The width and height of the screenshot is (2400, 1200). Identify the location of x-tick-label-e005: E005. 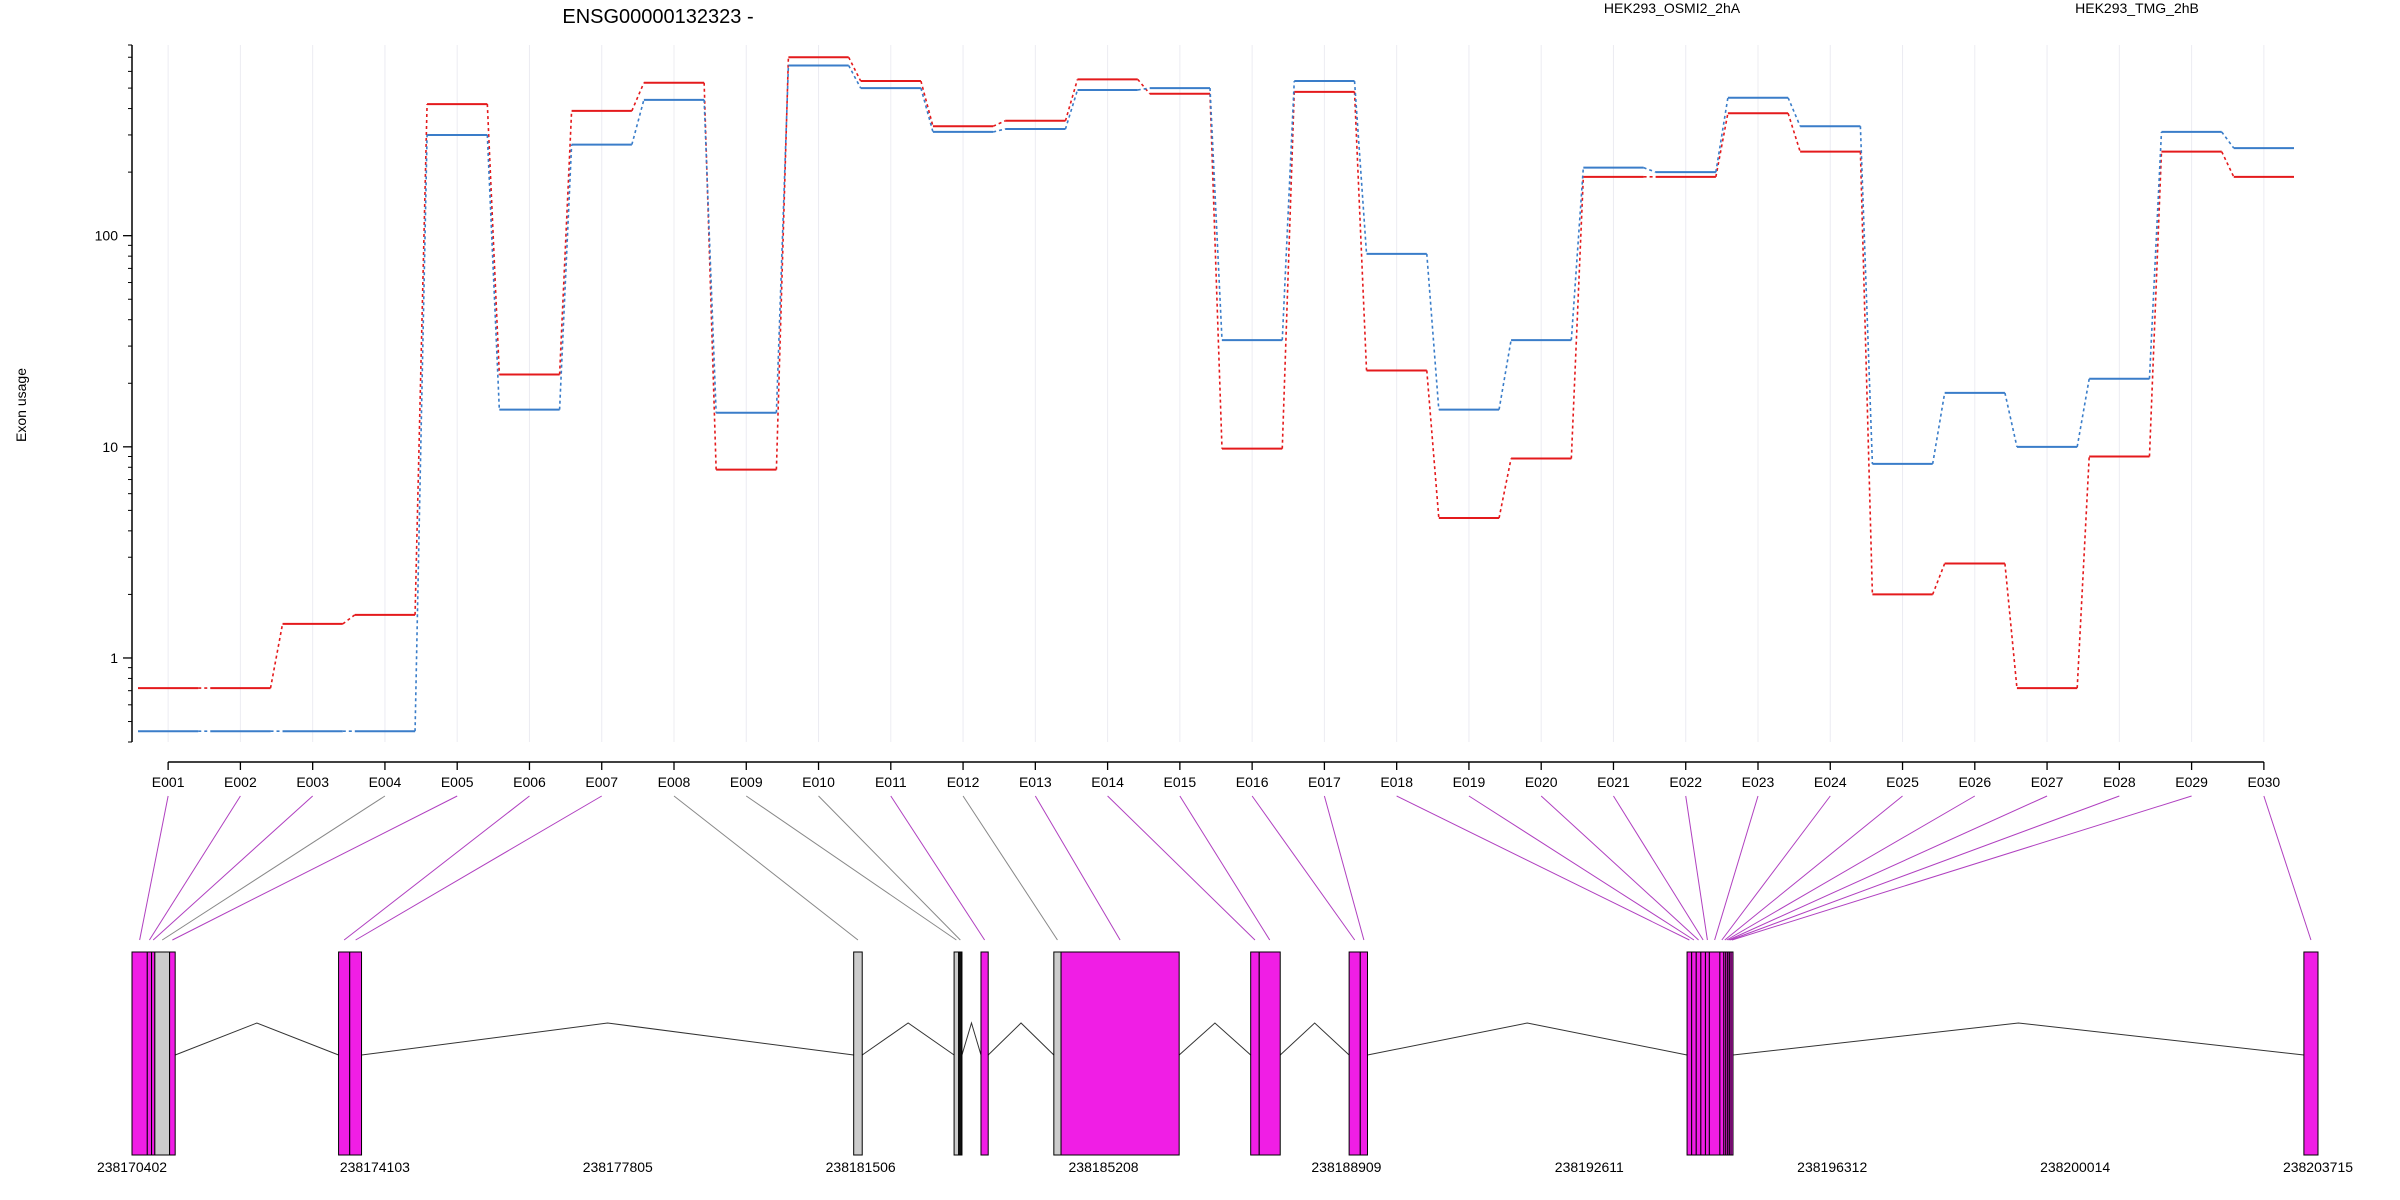
(457, 782).